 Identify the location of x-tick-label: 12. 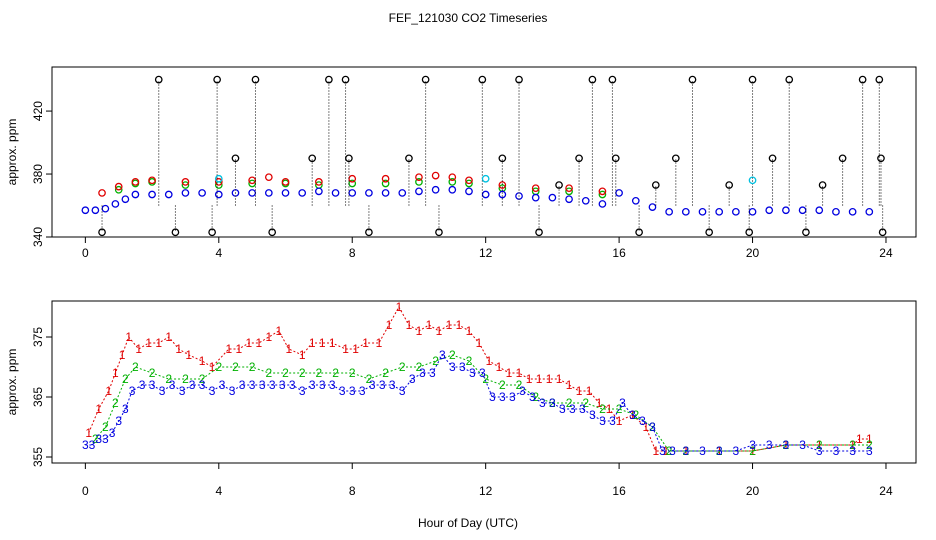
(486, 491).